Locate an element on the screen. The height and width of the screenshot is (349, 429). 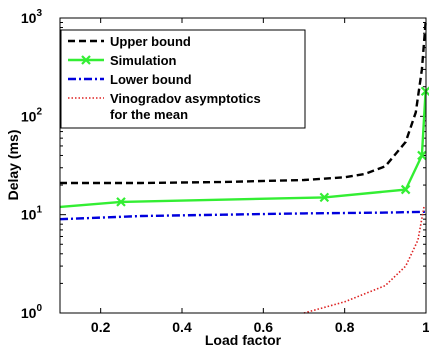
x-tick-label: 0.4 is located at coordinates (182, 327).